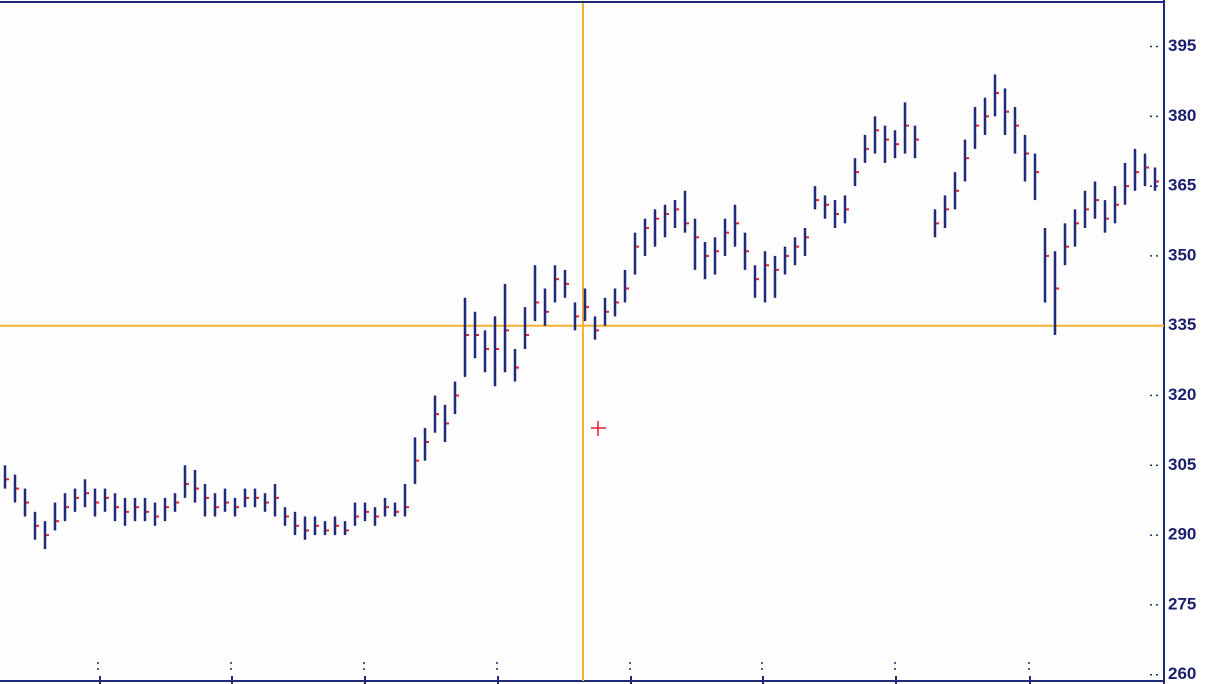  What do you see at coordinates (1182, 324) in the screenshot?
I see `y-tick-label: 335` at bounding box center [1182, 324].